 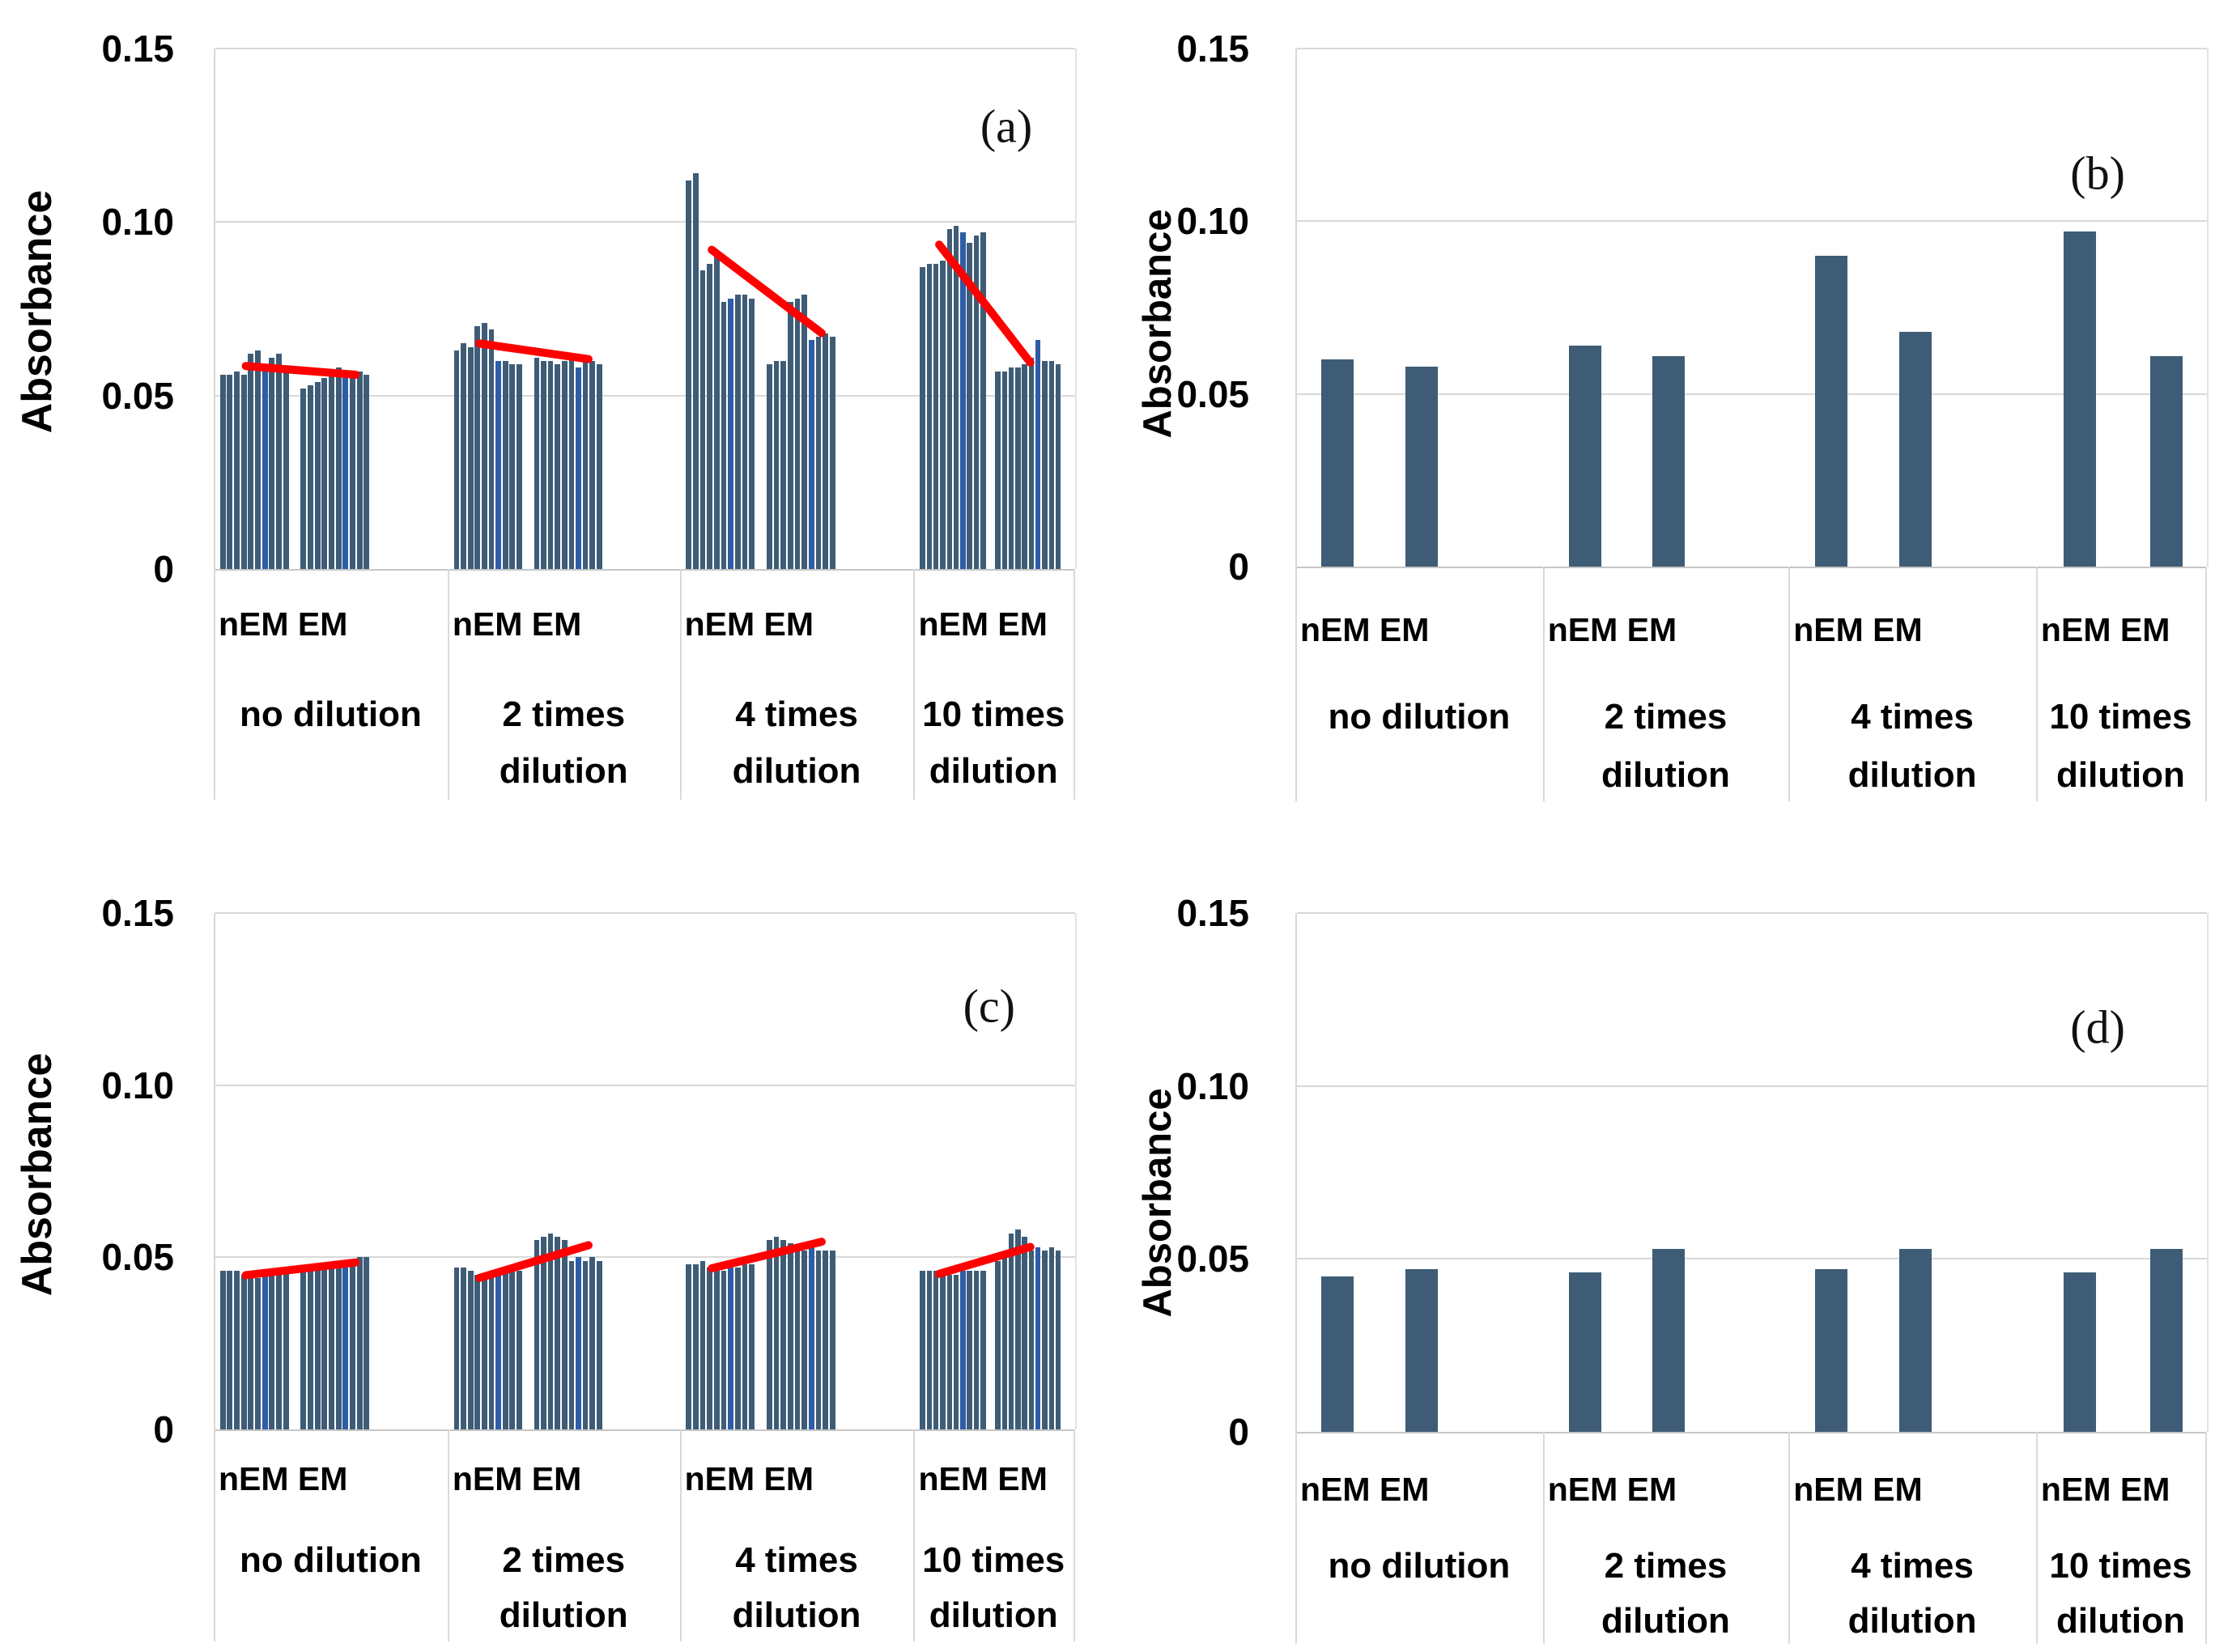 I want to click on panel-letter: (c), so click(x=989, y=1006).